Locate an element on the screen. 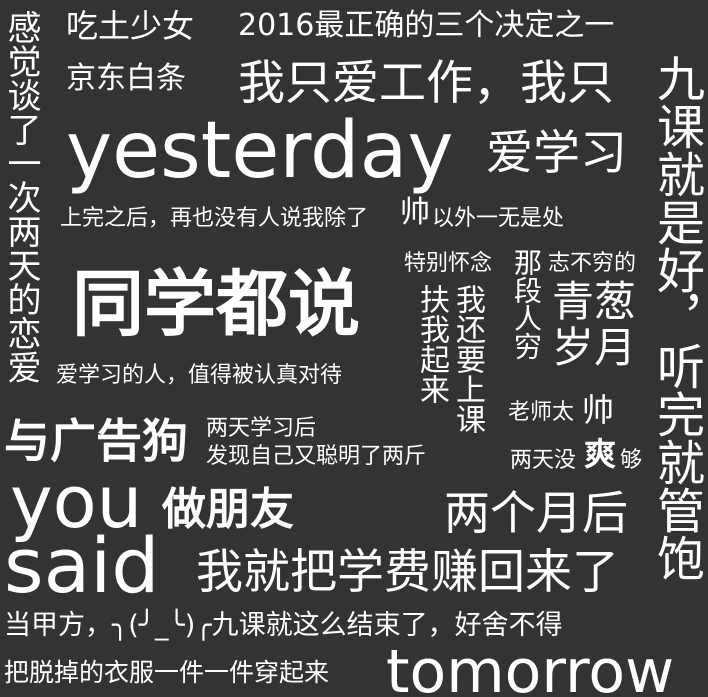 This screenshot has width=708, height=697. word-tomorrow: tomorrow is located at coordinates (530, 667).